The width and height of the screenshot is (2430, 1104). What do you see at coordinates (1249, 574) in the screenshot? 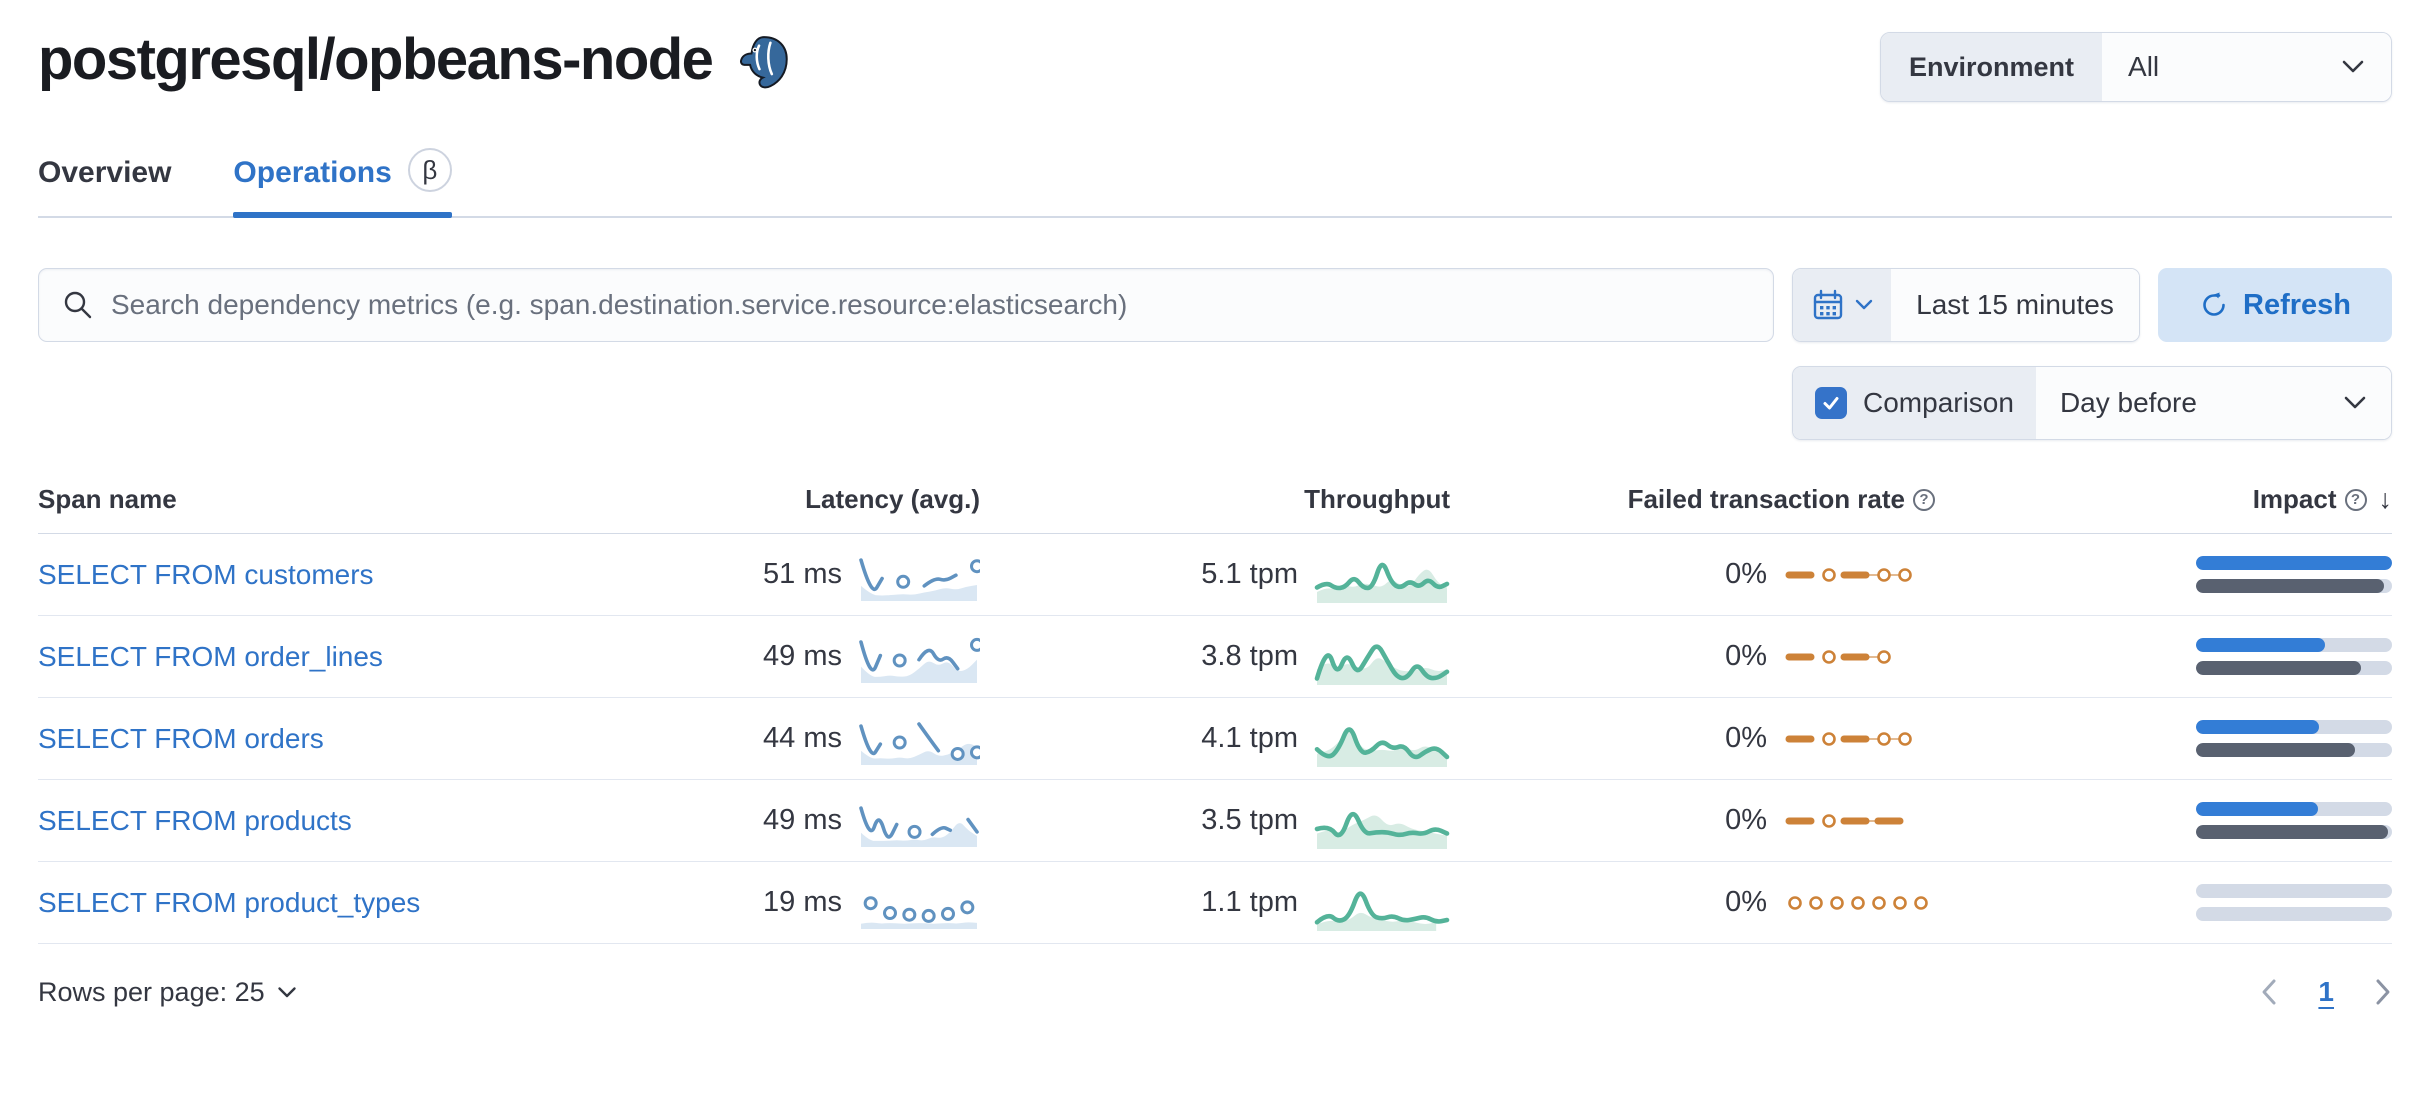
I see `throughput-value: 5.1 tpm` at bounding box center [1249, 574].